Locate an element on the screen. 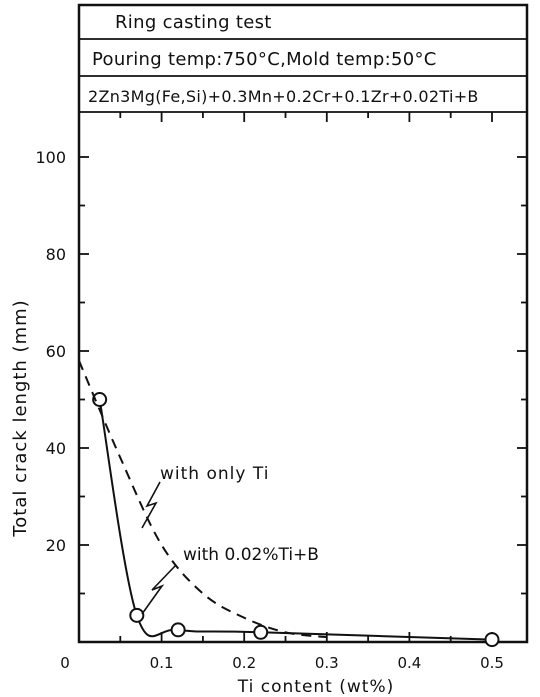 The height and width of the screenshot is (697, 540). y-tick-label: 80 is located at coordinates (56, 254).